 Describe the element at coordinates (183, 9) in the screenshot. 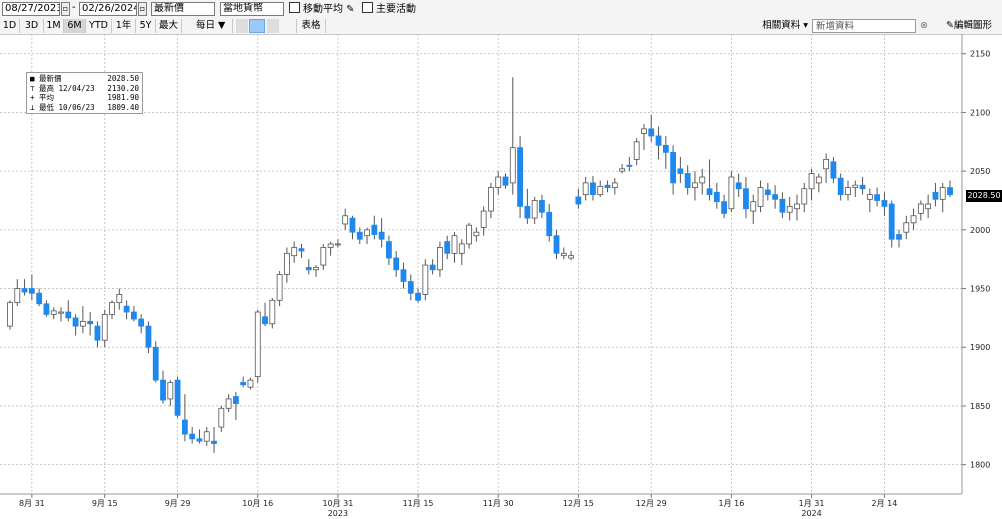

I see `field-select: 最新價` at that location.